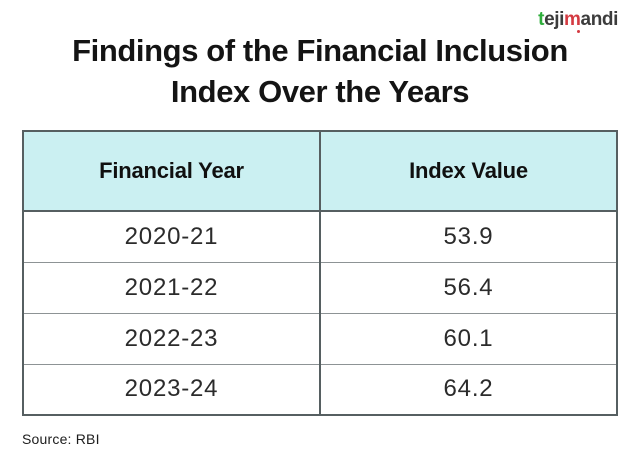  Describe the element at coordinates (171, 287) in the screenshot. I see `cell-financial-year: 2021-22` at that location.